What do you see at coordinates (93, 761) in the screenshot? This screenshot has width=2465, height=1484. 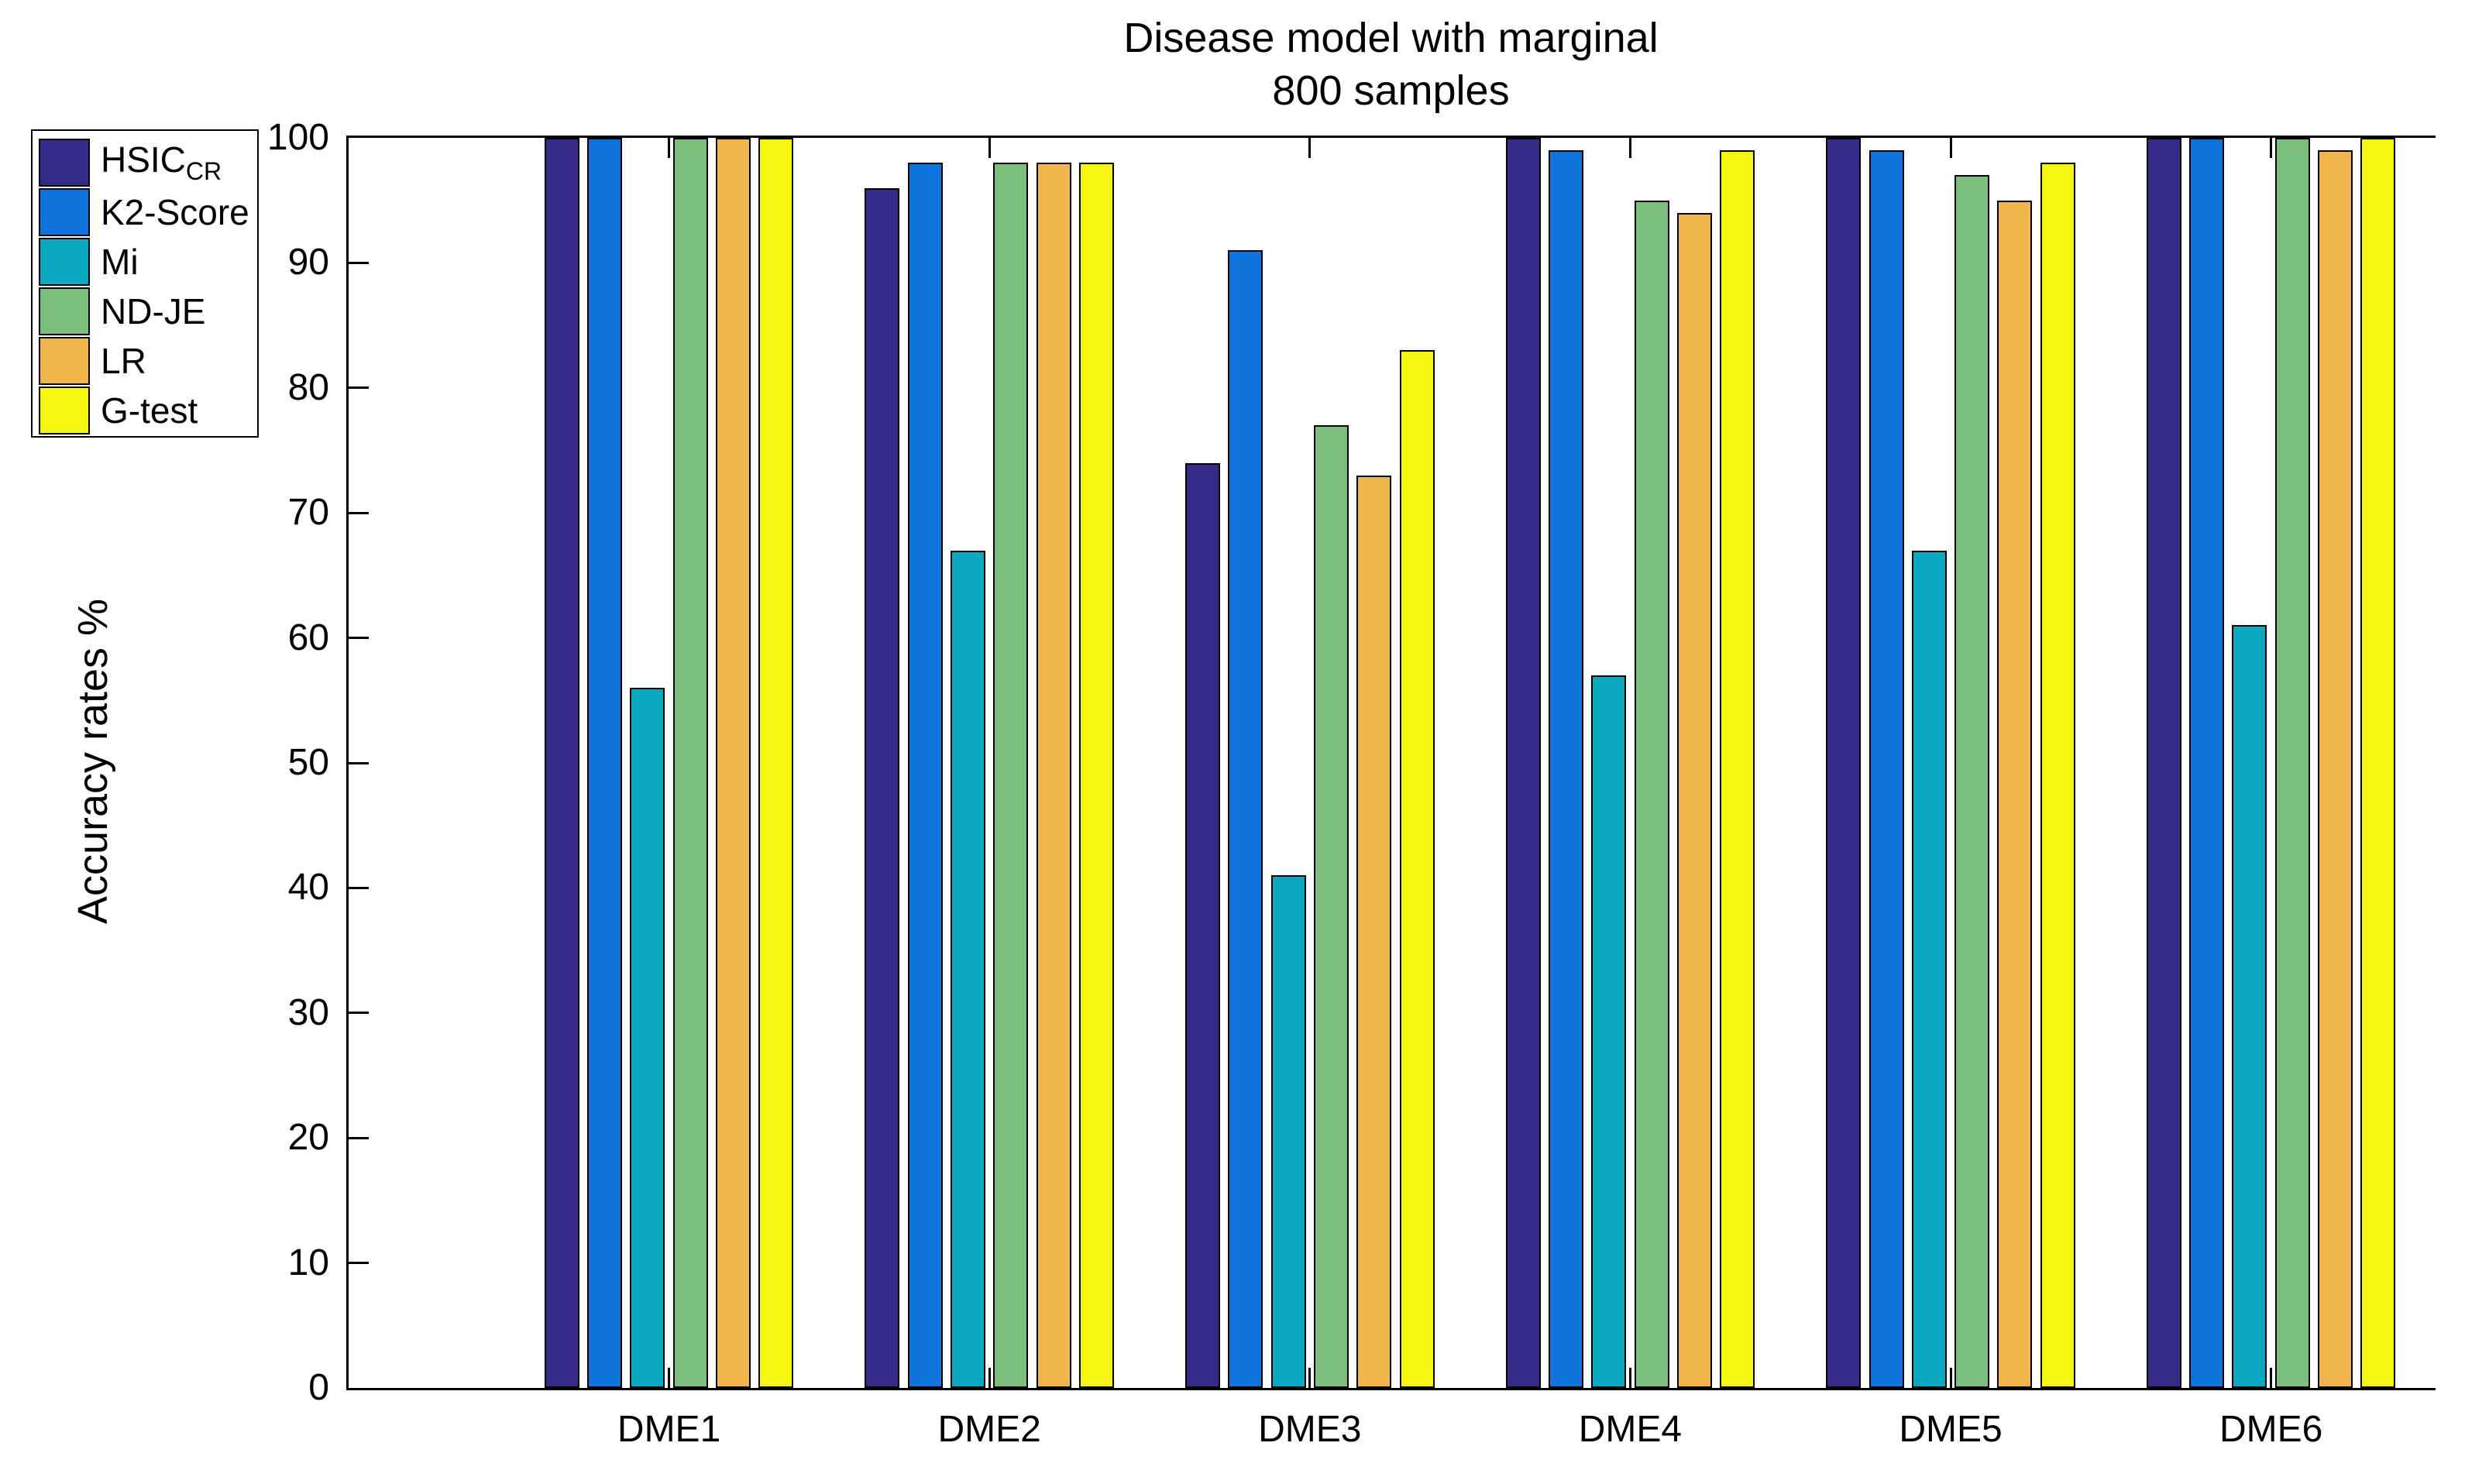 I see `y-axis-label: Accuracy rates %` at bounding box center [93, 761].